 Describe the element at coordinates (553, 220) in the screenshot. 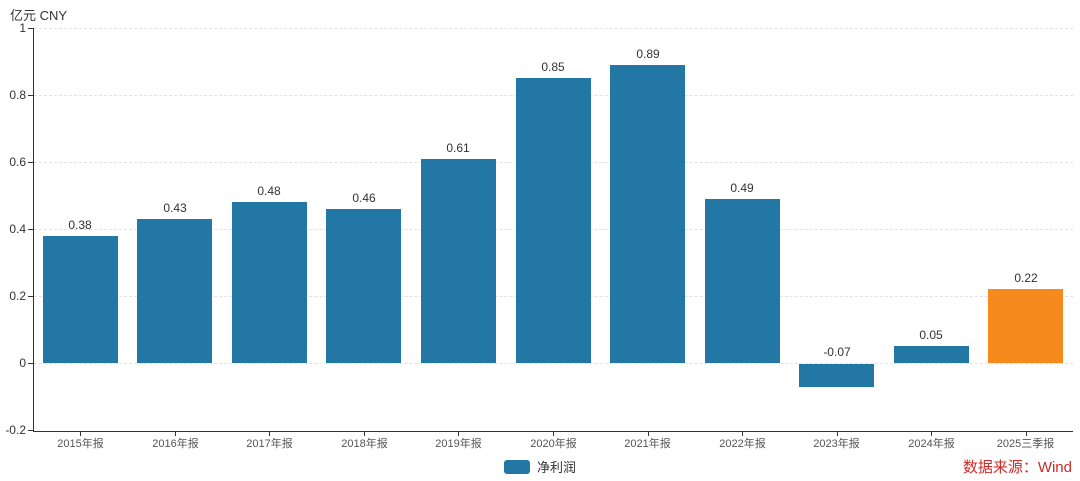

I see `bar-2020年报` at that location.